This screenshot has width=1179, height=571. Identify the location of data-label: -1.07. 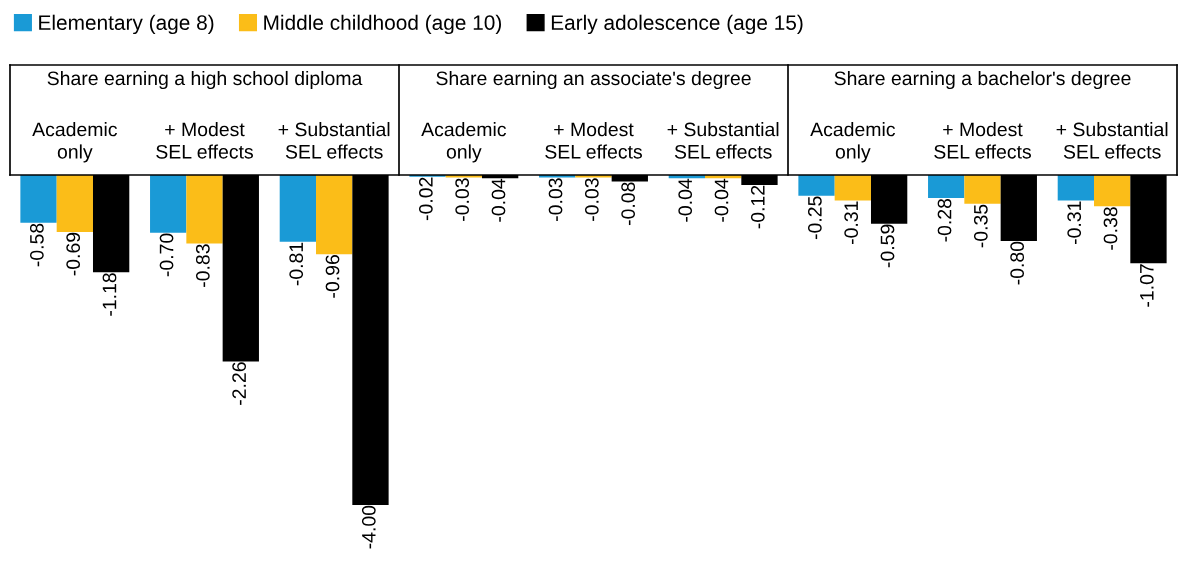
(1146, 285).